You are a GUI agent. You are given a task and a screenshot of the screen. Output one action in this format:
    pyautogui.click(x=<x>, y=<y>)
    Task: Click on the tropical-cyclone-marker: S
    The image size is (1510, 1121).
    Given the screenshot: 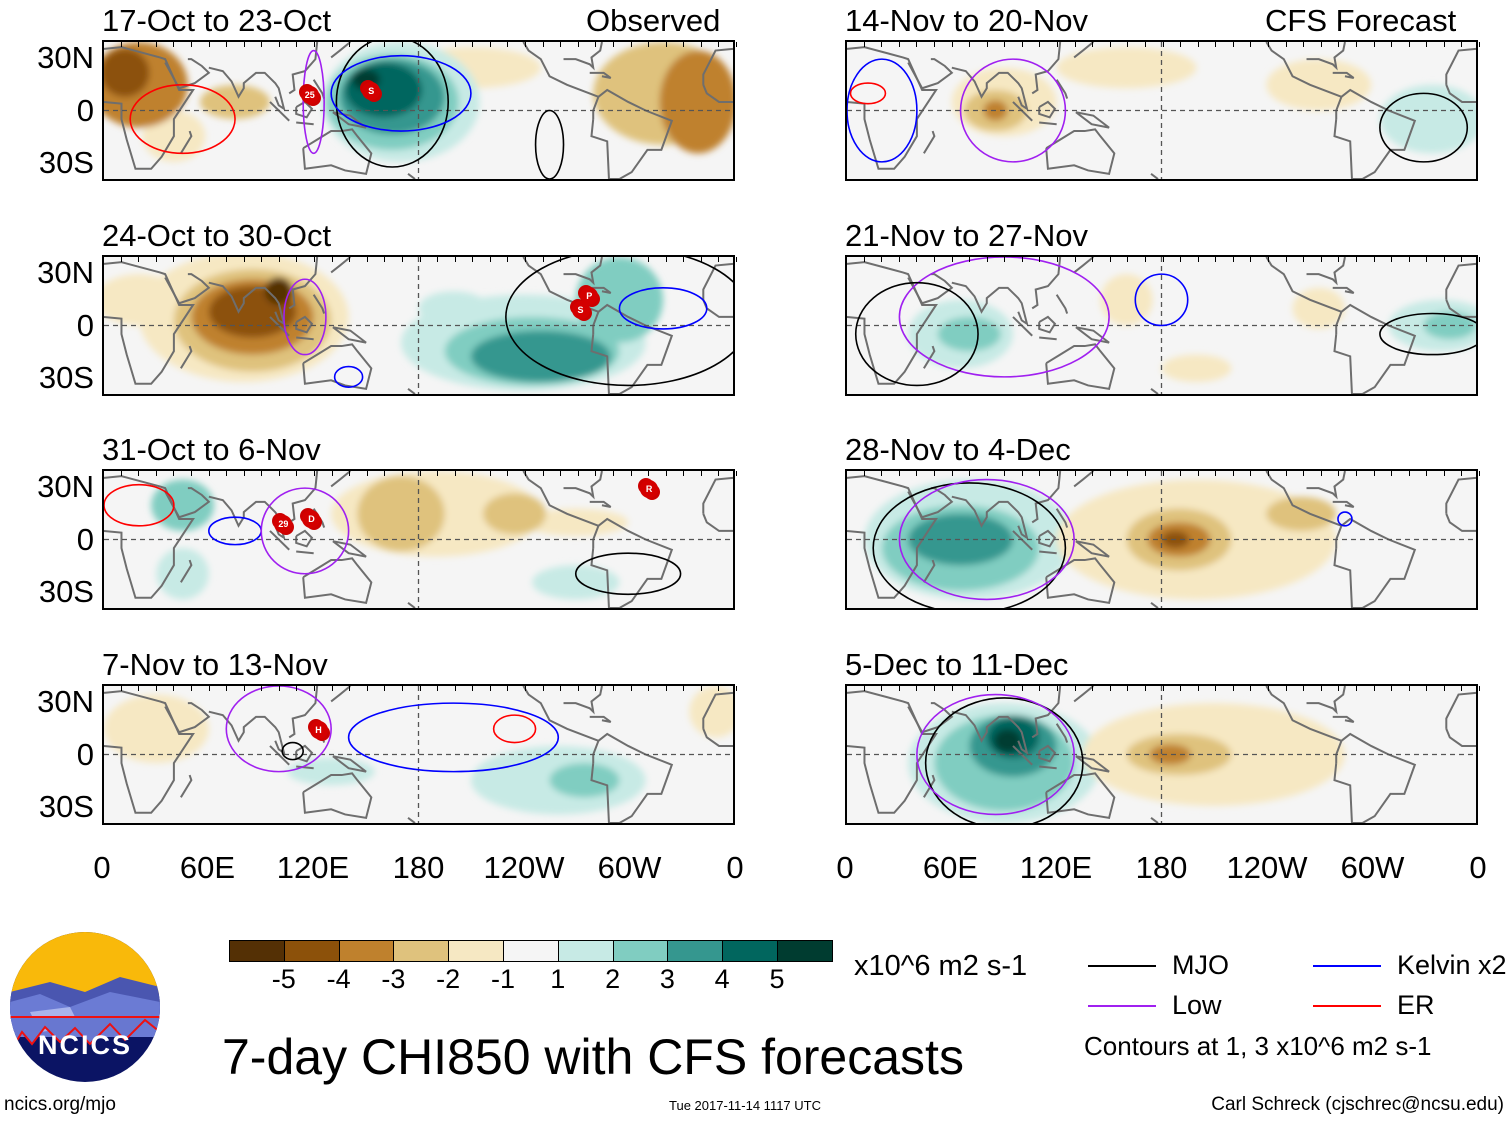 What is the action you would take?
    pyautogui.click(x=580, y=309)
    